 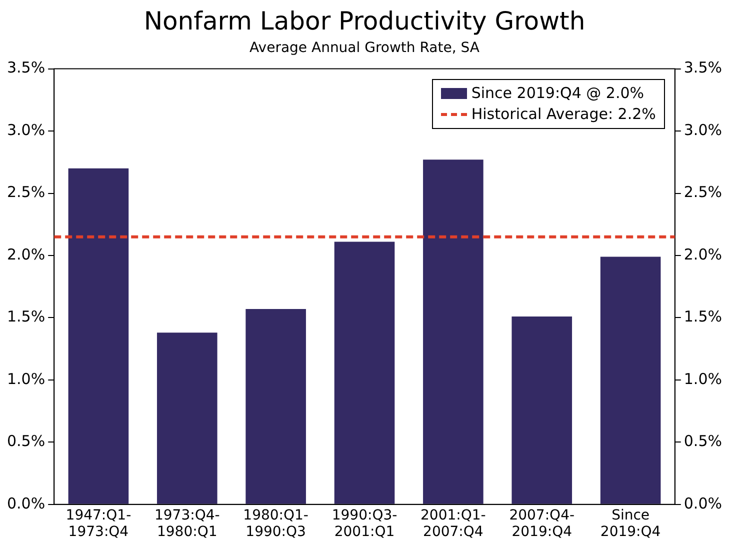 I want to click on y2-tick-label: 1.5%, so click(x=703, y=317).